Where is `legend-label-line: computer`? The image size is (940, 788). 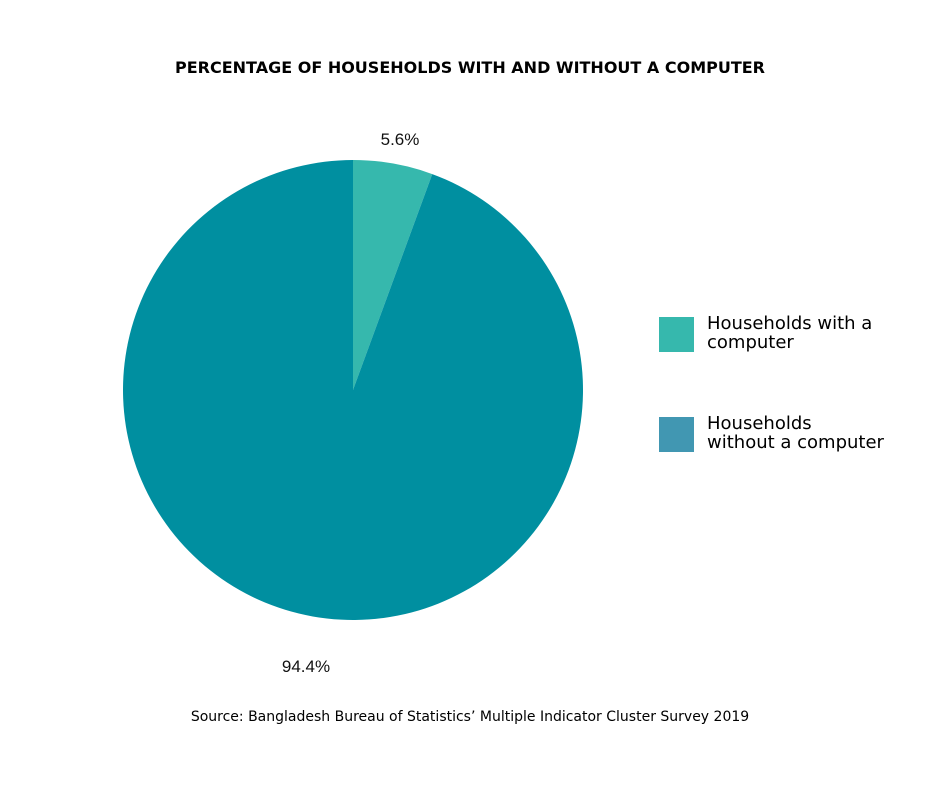 legend-label-line: computer is located at coordinates (750, 342).